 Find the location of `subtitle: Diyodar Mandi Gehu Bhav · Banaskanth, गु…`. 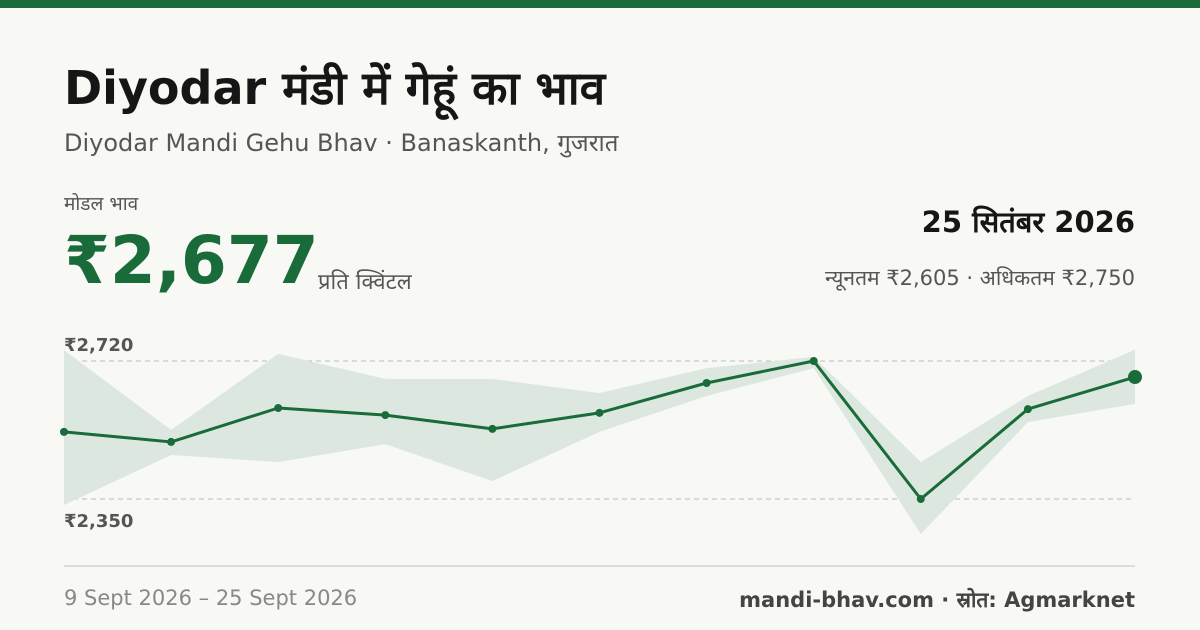

subtitle: Diyodar Mandi Gehu Bhav · Banaskanth, गु… is located at coordinates (341, 143).